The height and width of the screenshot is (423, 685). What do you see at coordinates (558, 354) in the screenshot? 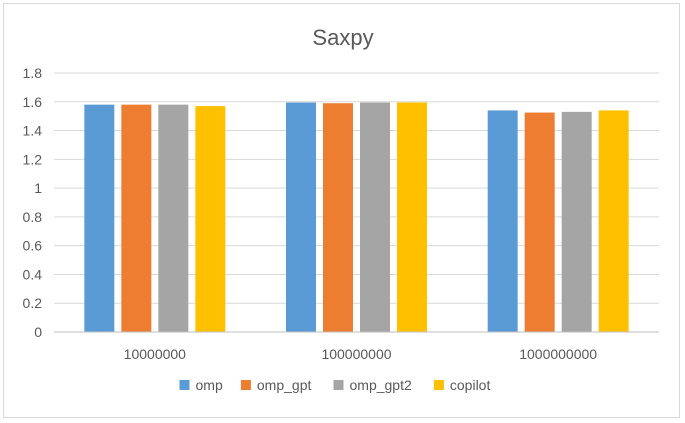
I see `x-tick-label: 1000000000` at bounding box center [558, 354].